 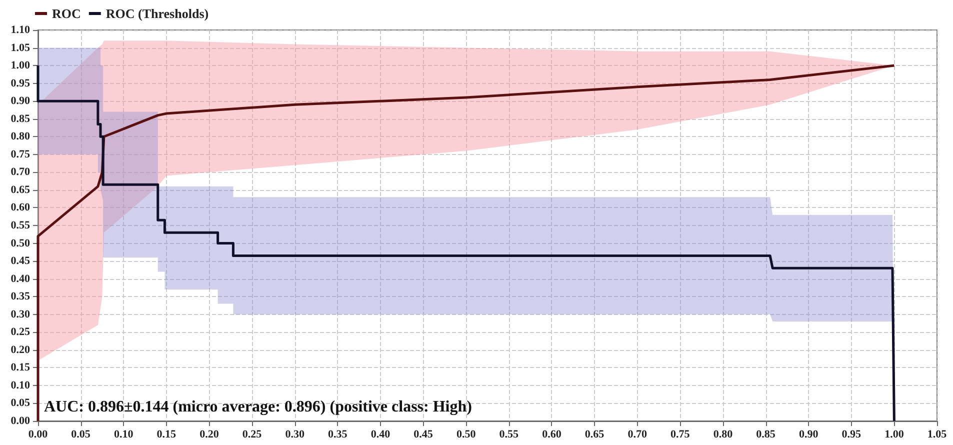 I want to click on x-tick-label: 0.25, so click(x=252, y=434).